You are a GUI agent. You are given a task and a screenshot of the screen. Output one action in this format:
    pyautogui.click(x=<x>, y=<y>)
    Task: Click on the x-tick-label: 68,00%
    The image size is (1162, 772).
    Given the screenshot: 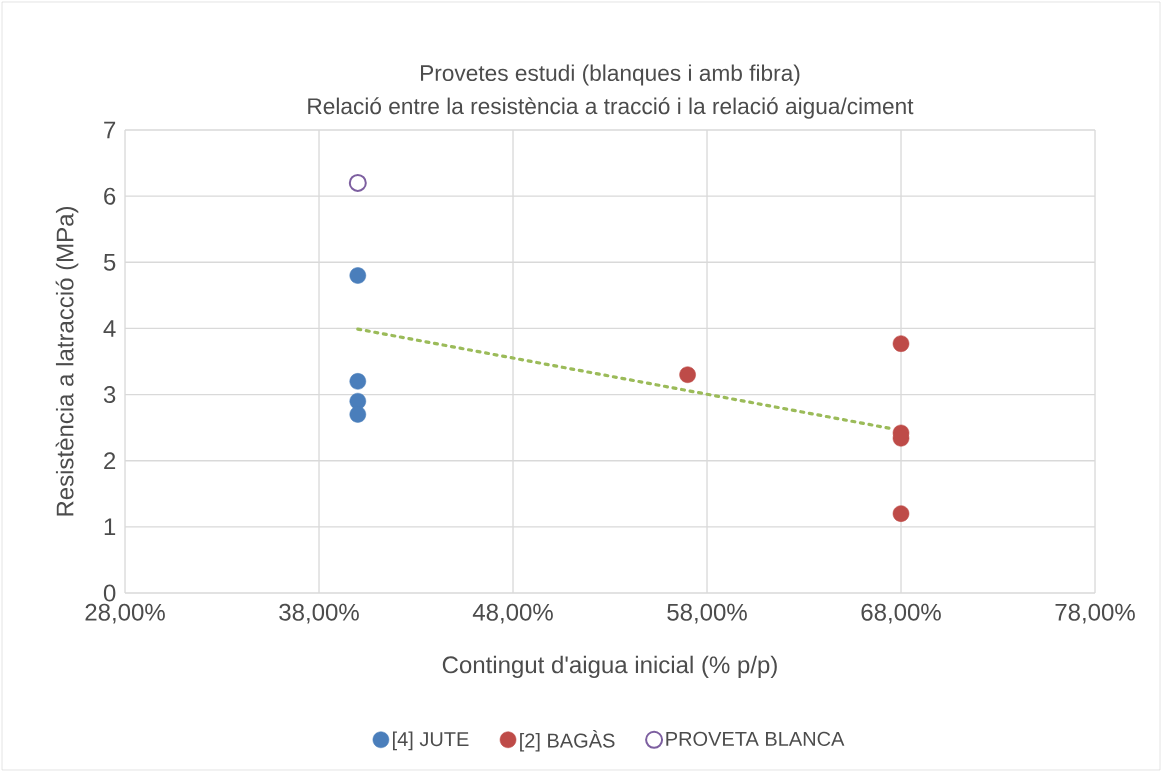 What is the action you would take?
    pyautogui.click(x=901, y=613)
    